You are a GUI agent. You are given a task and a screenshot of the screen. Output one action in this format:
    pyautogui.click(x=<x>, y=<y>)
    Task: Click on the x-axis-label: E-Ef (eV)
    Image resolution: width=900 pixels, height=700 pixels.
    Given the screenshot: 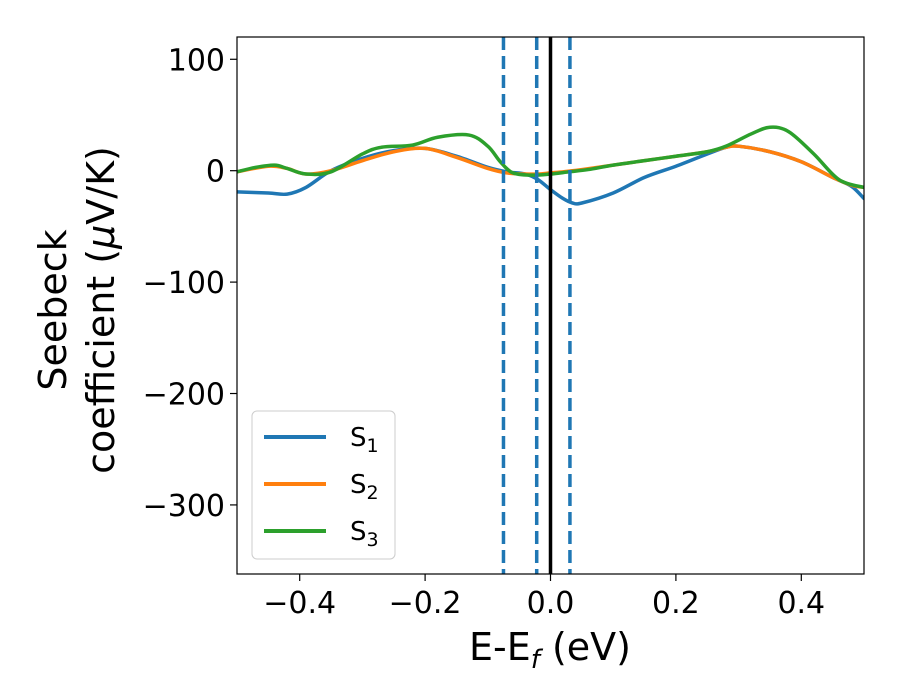 What is the action you would take?
    pyautogui.click(x=550, y=650)
    